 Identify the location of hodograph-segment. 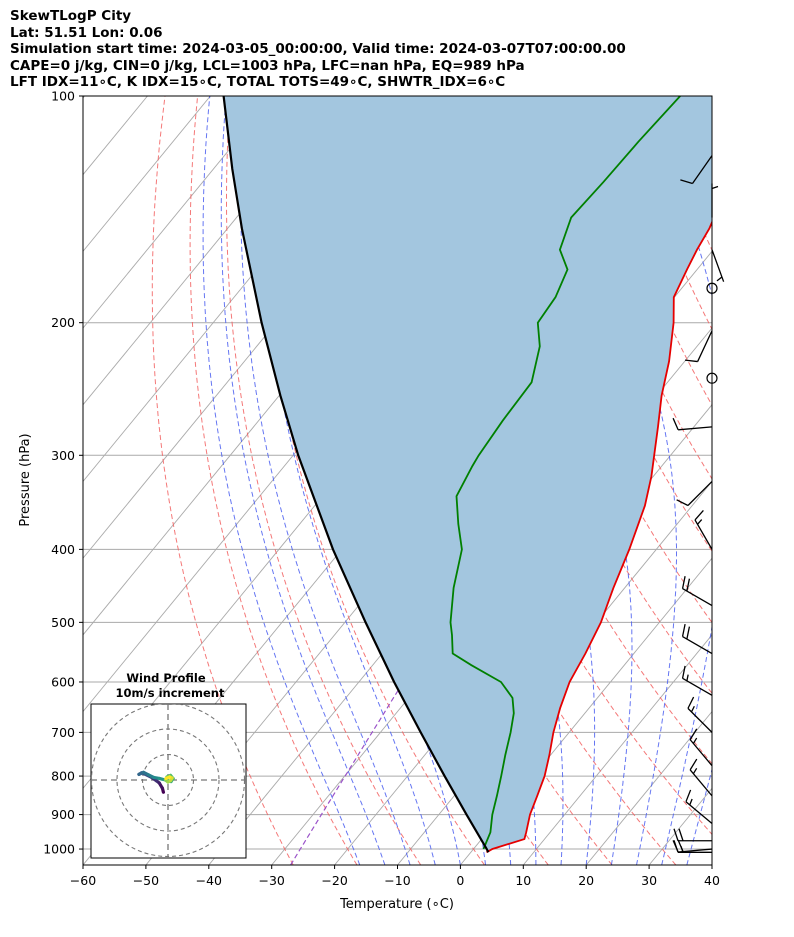
(168, 778).